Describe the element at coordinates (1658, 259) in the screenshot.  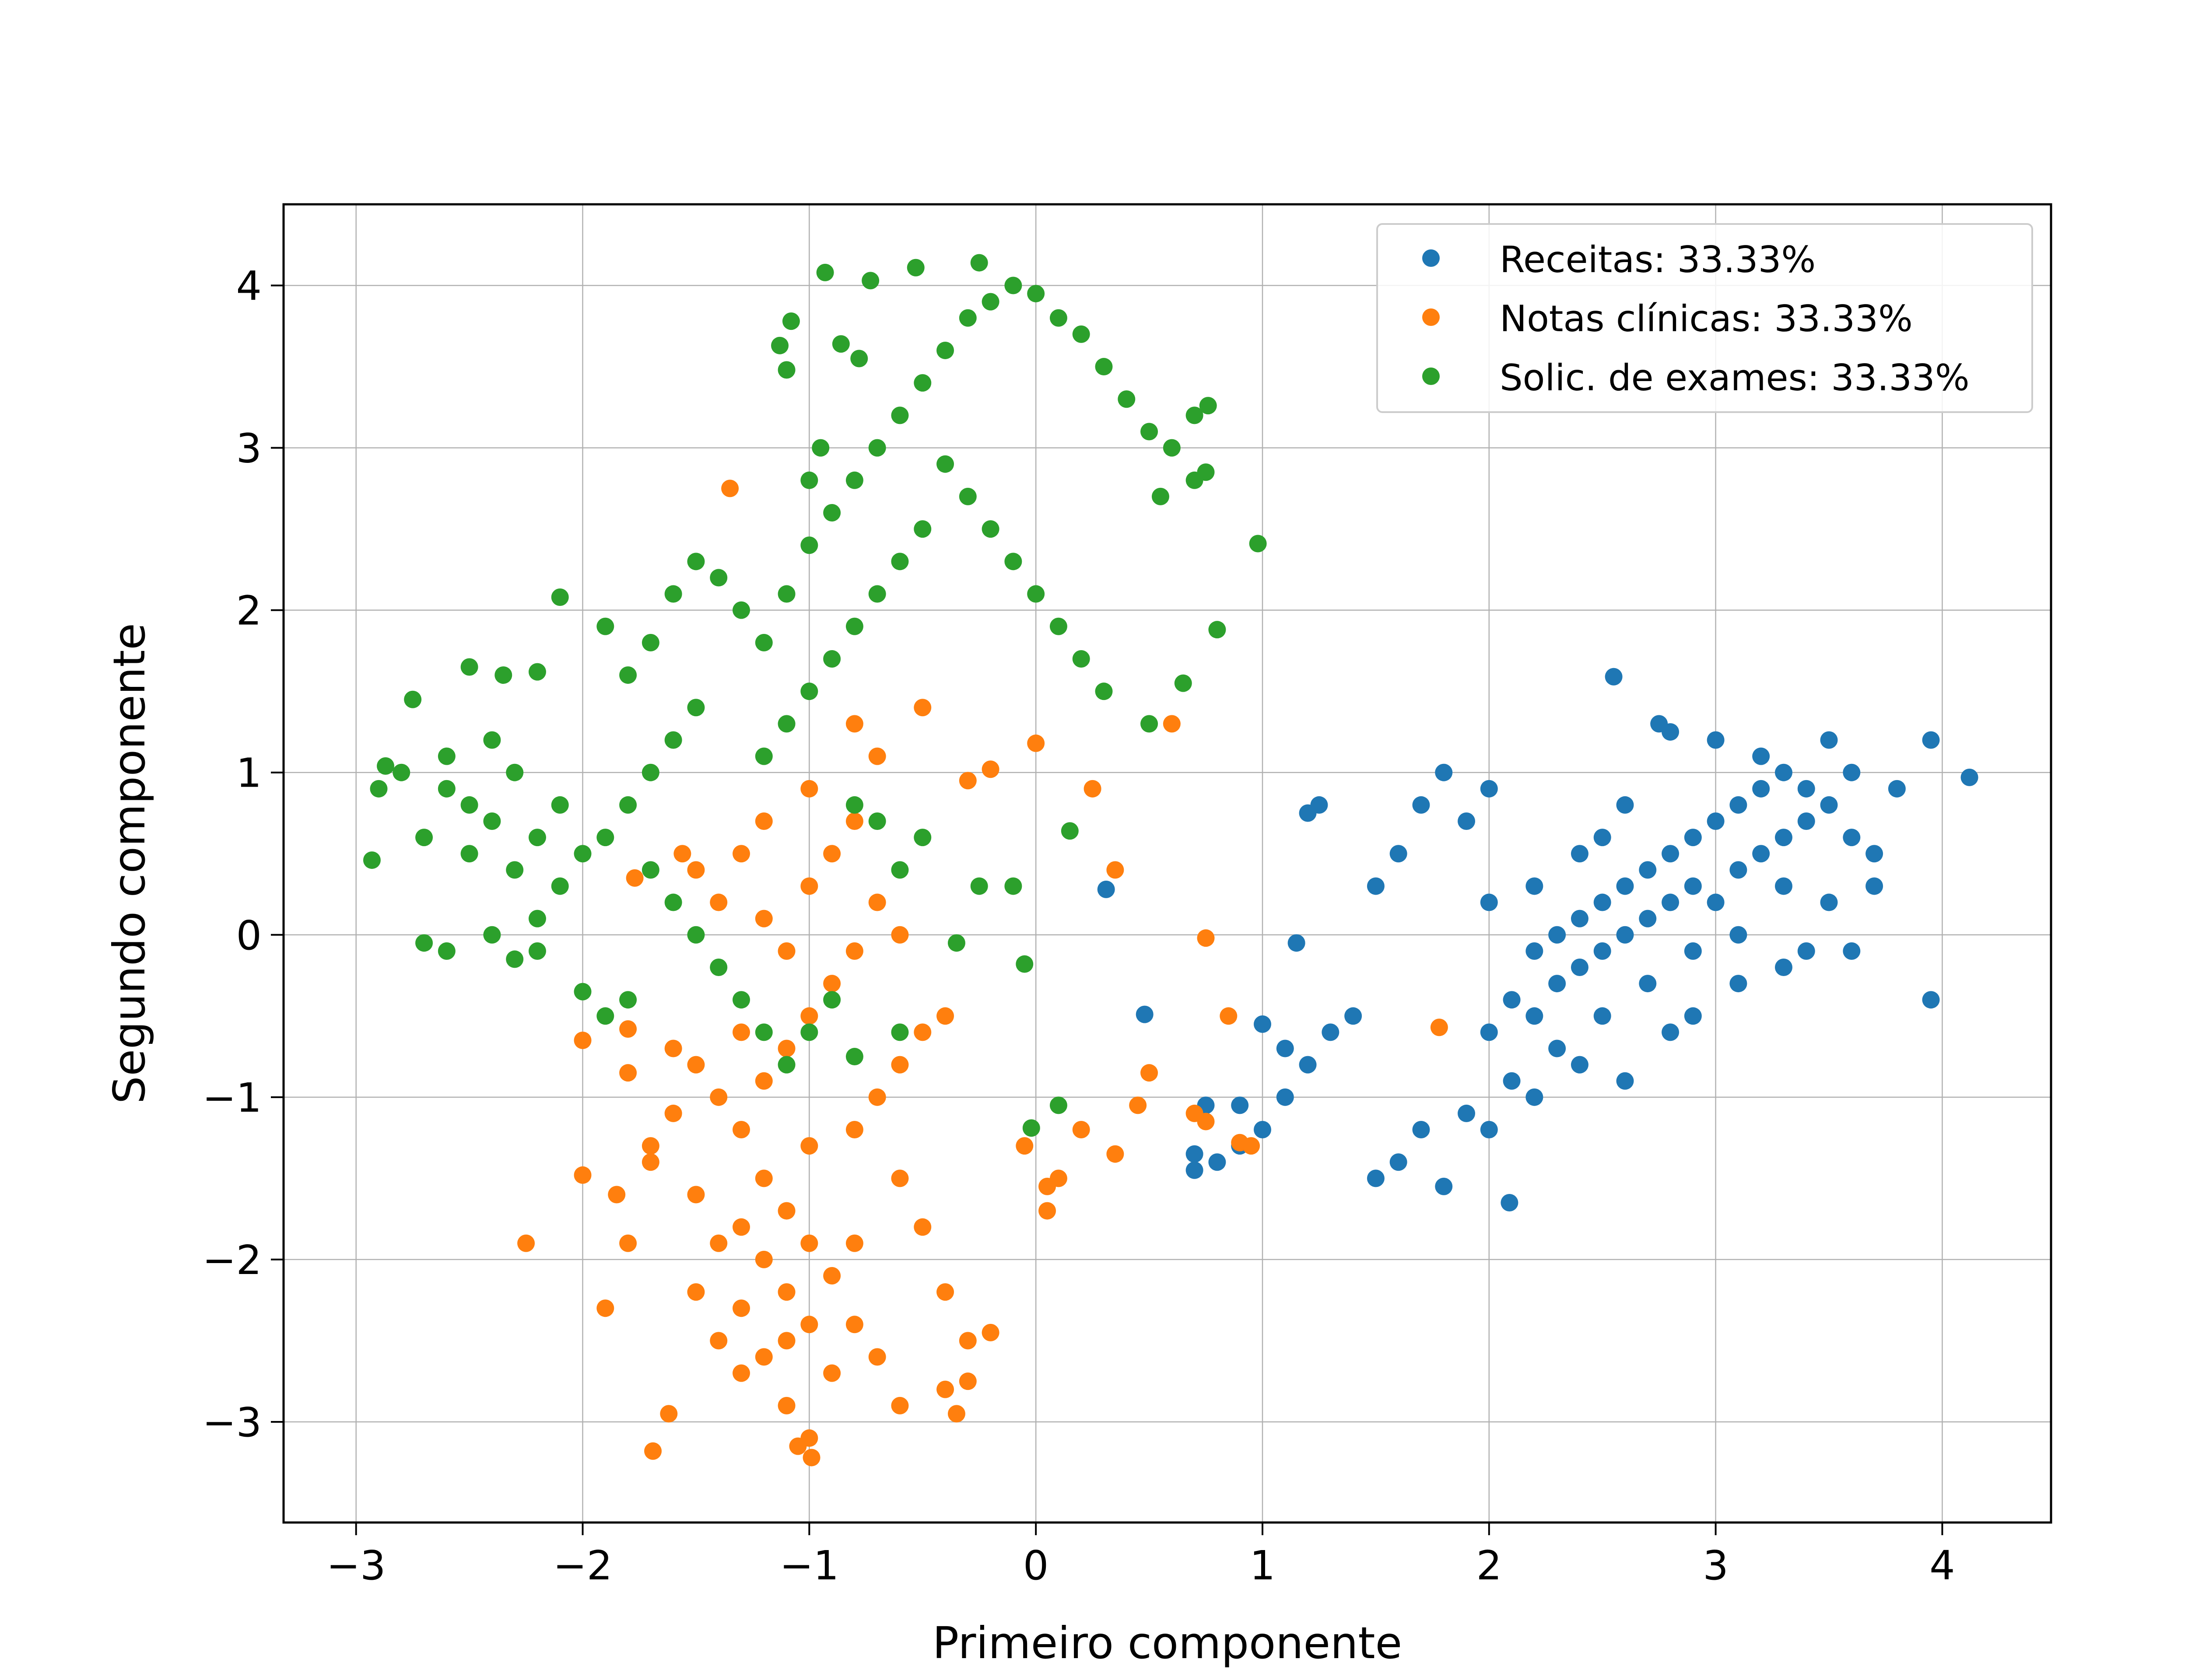
I see `legend-label: Receitas: 33.33%` at that location.